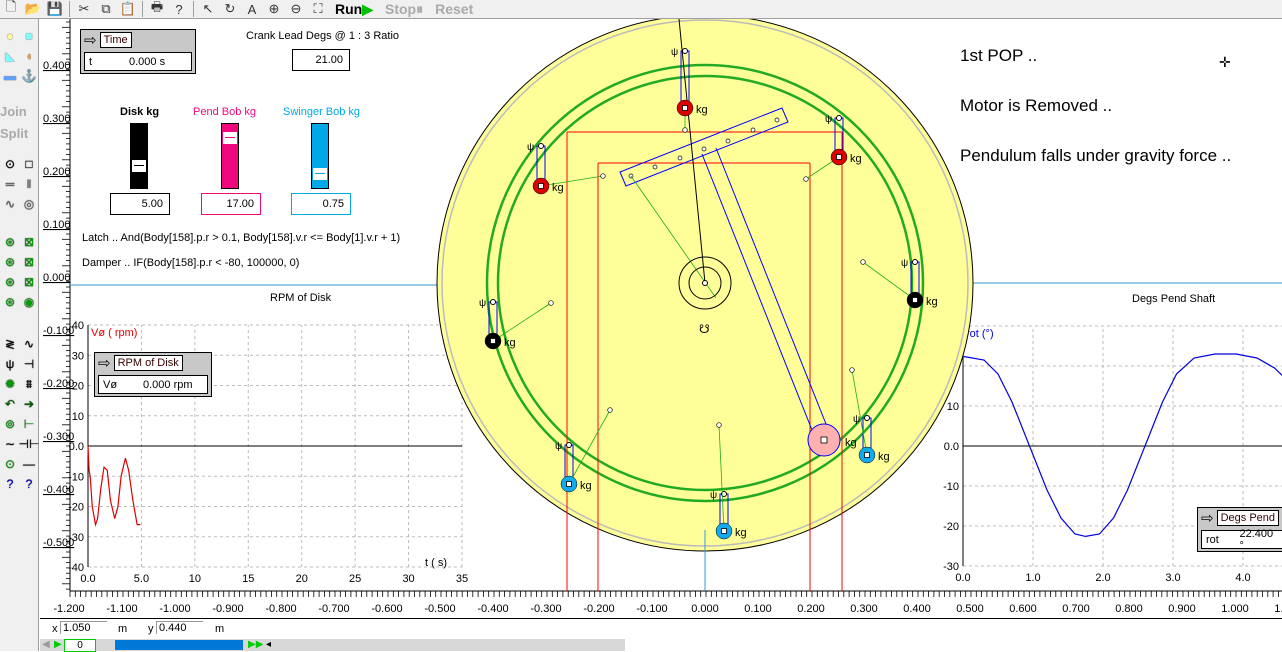  I want to click on rigid-joint-icon: ⊠, so click(29, 242).